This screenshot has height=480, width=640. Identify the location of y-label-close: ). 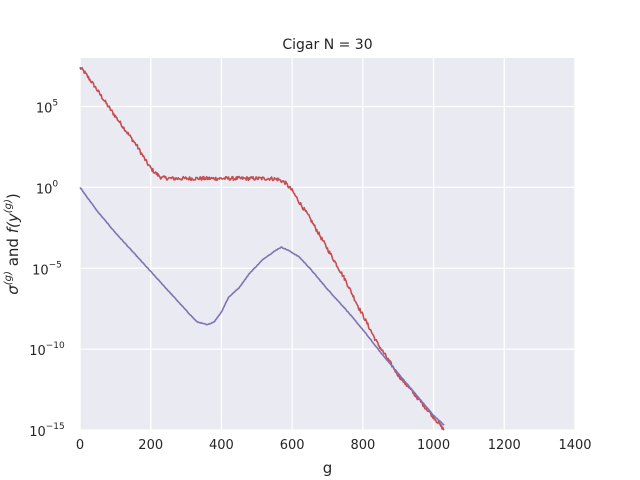
(13, 196).